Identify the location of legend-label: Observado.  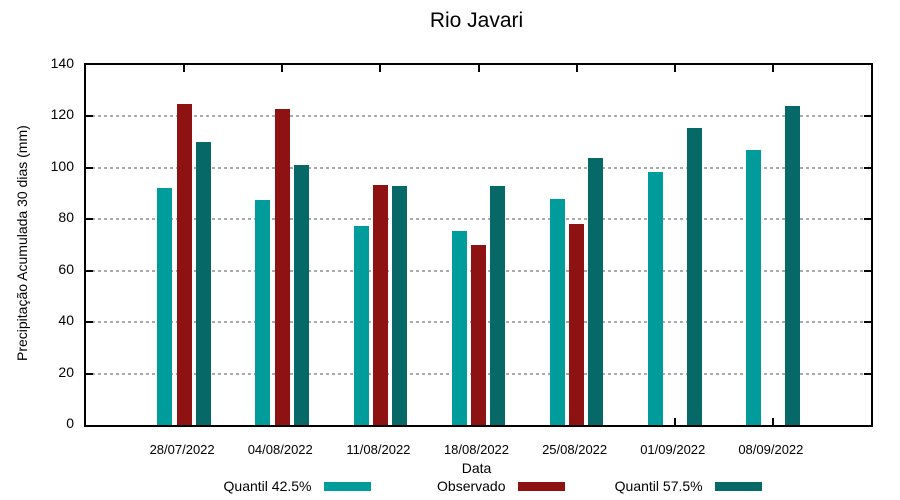
(471, 486).